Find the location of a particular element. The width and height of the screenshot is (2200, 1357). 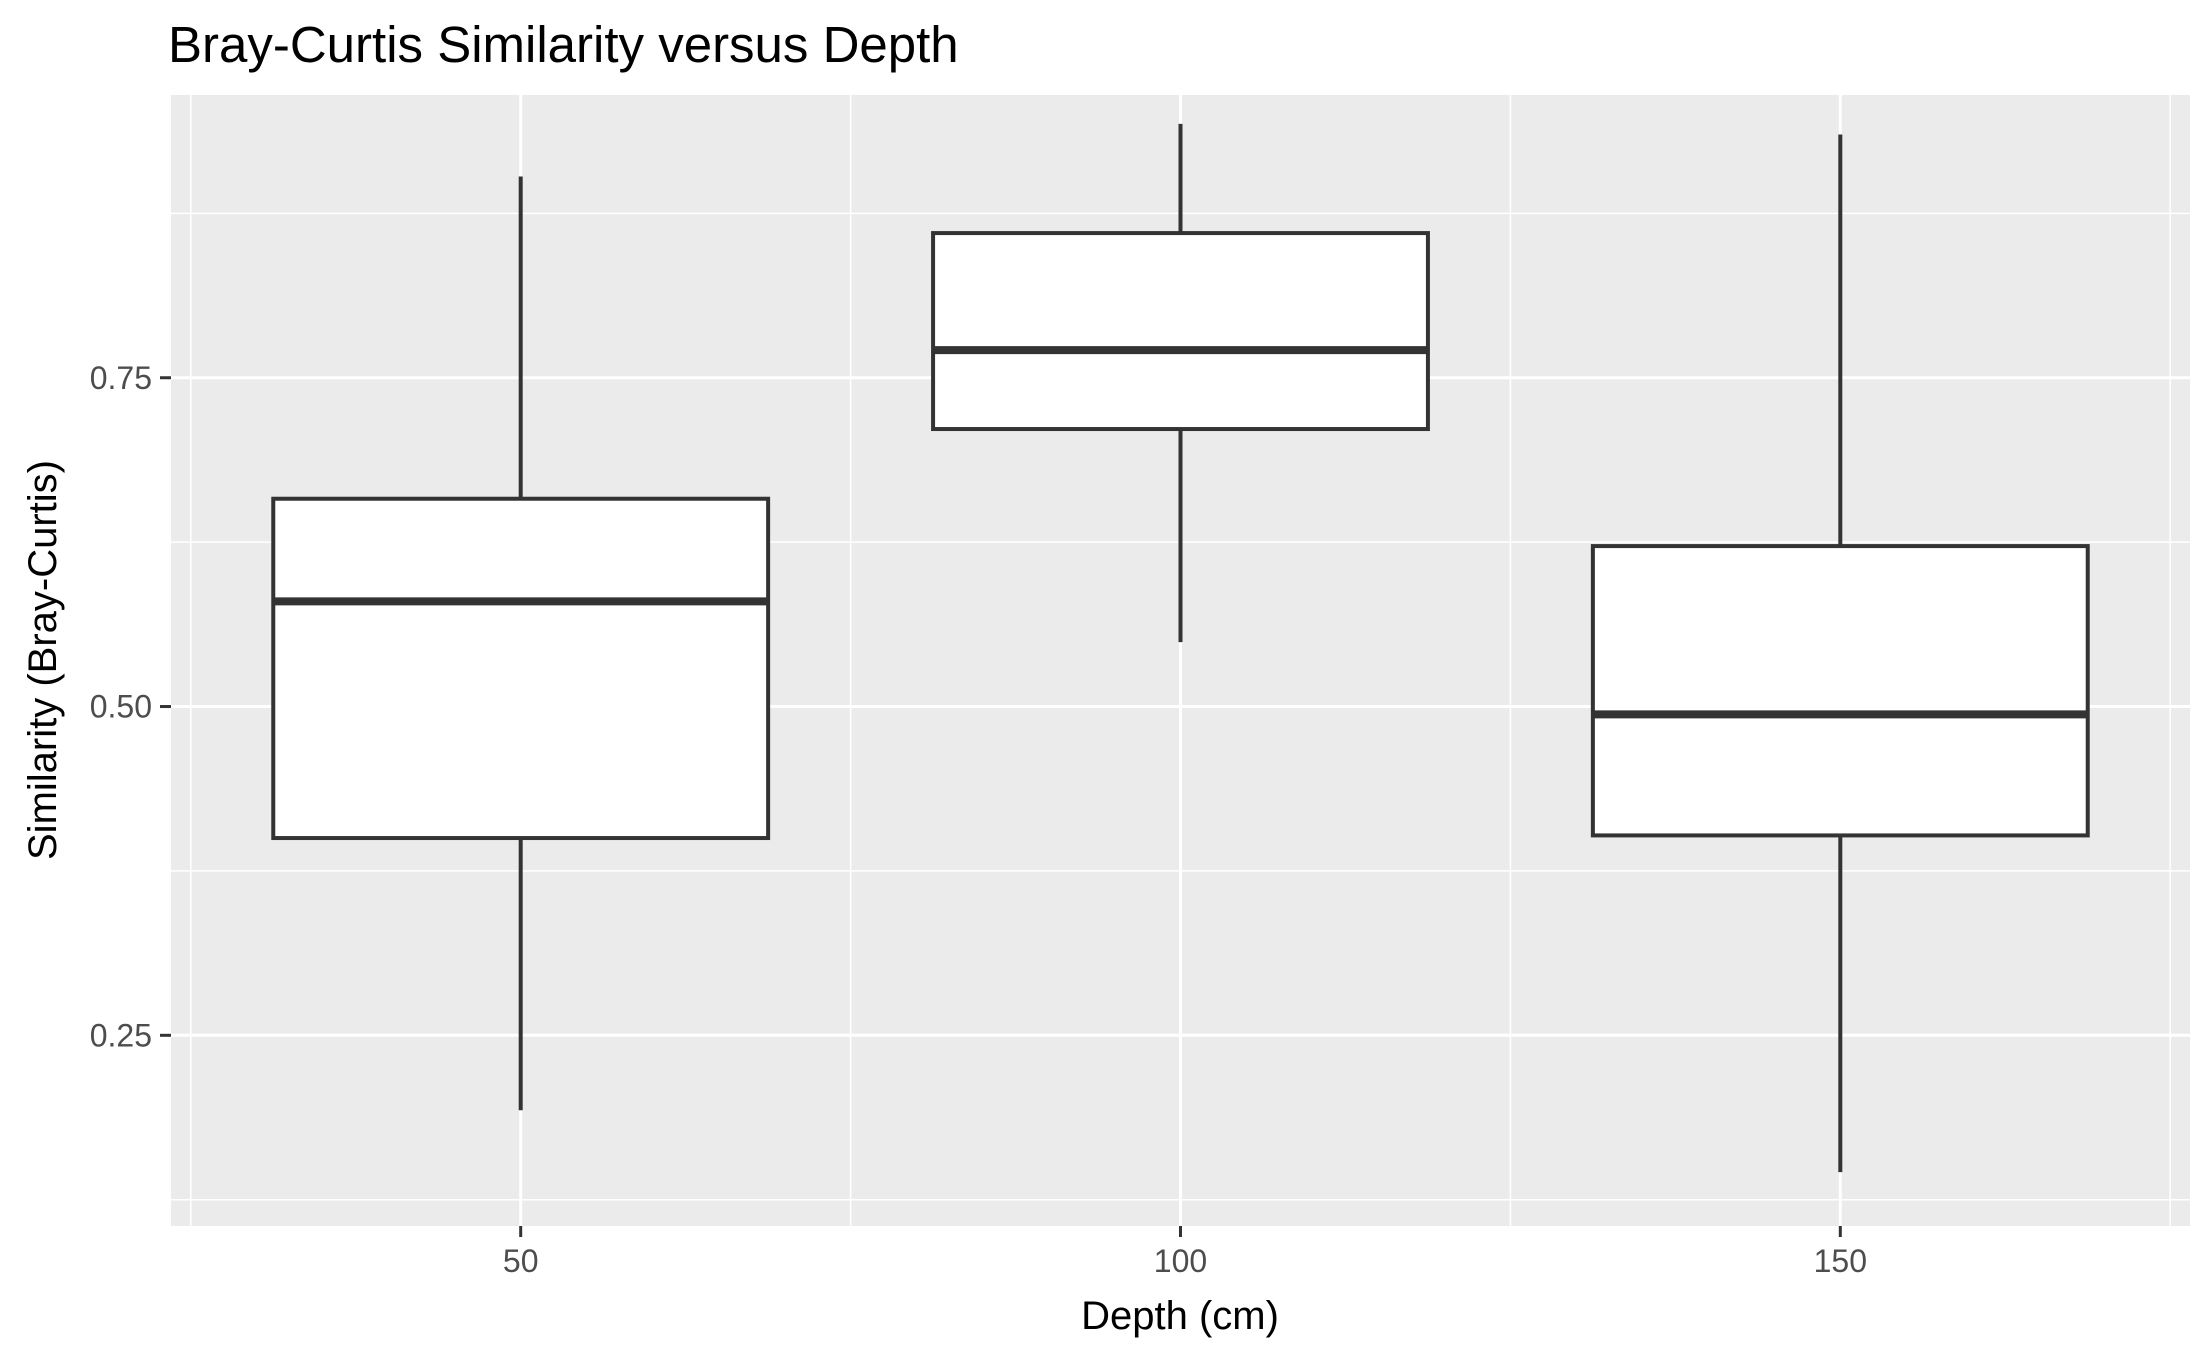

x-tick-label: 150 is located at coordinates (1840, 1261).